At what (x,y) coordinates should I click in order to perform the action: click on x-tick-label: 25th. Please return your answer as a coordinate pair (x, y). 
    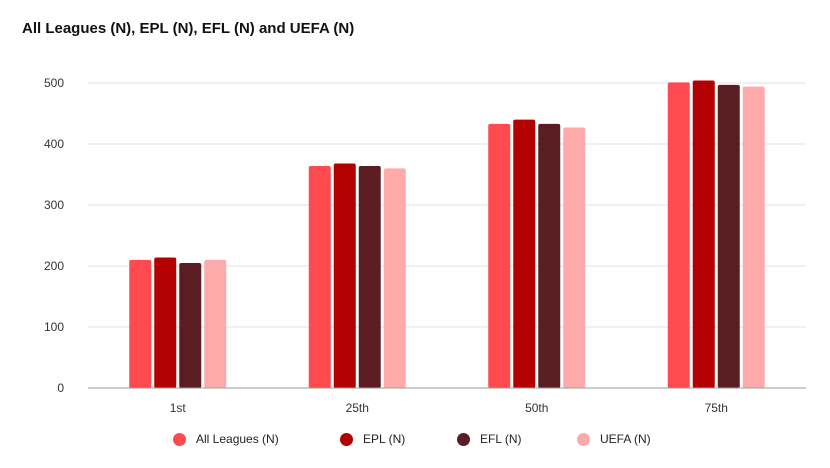
    Looking at the image, I should click on (357, 408).